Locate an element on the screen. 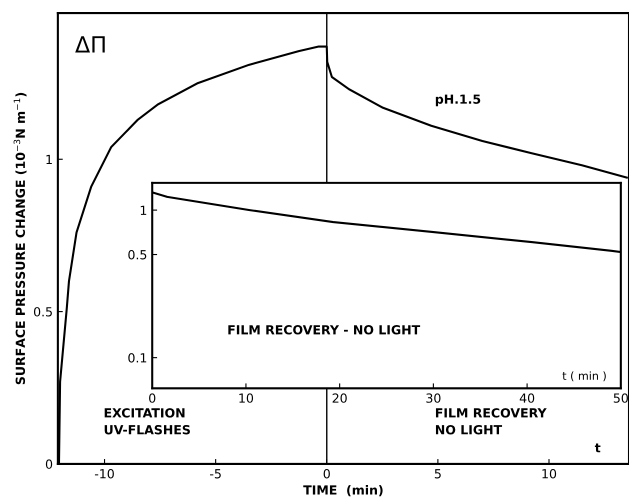  annotation: FILM RECOVERY NO LIGHT is located at coordinates (491, 421).